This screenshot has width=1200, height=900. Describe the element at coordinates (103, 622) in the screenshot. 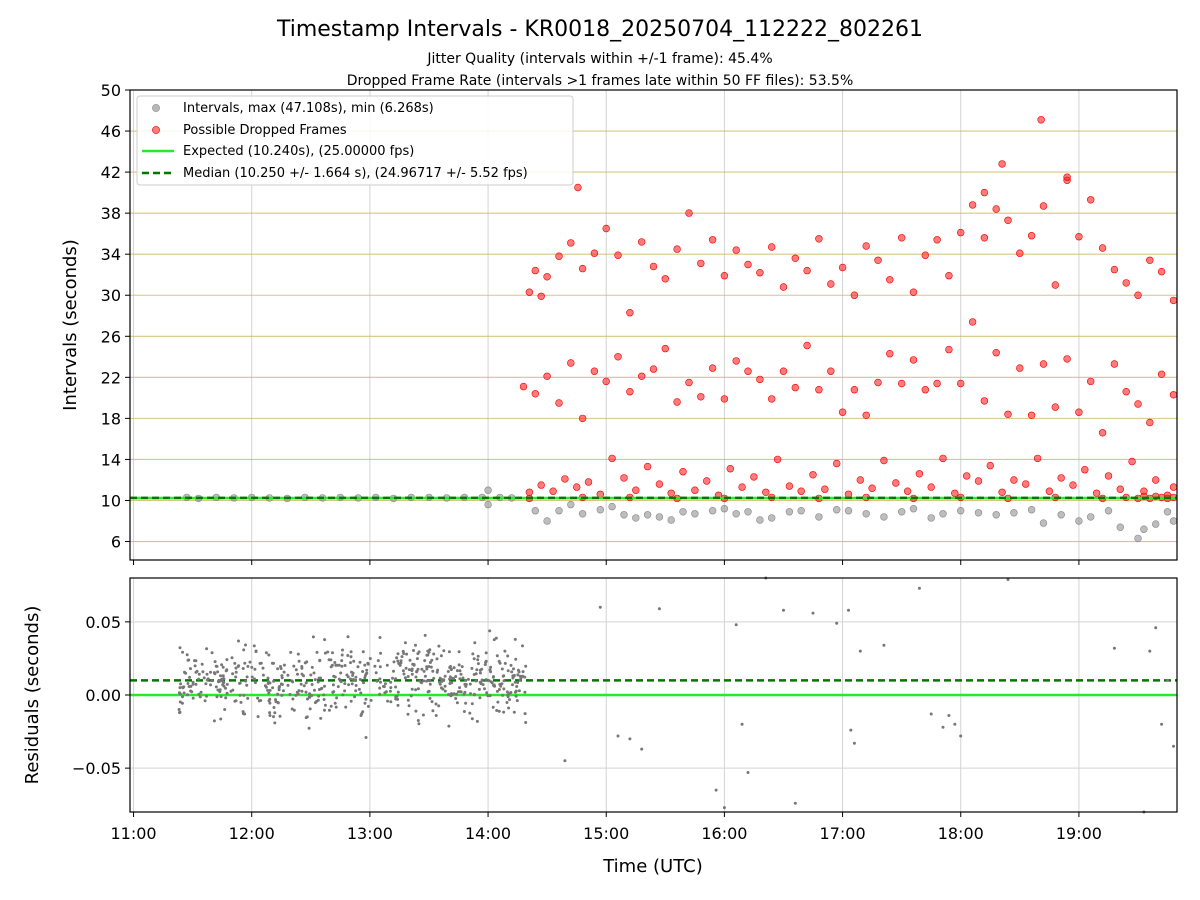

I see `residuals-y-tick-label: 0.05` at that location.